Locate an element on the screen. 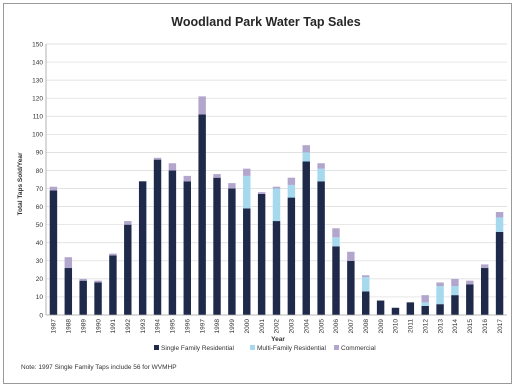 The width and height of the screenshot is (517, 389). x-tick-label: 1994 is located at coordinates (158, 326).